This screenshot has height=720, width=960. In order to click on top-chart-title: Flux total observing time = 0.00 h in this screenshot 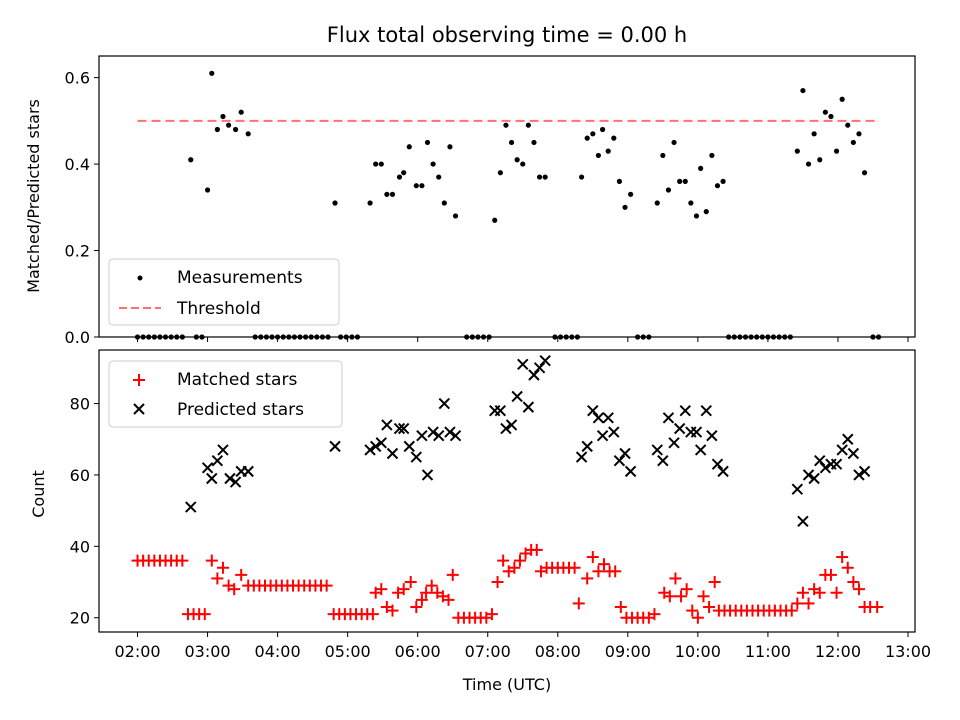, I will do `click(507, 35)`.